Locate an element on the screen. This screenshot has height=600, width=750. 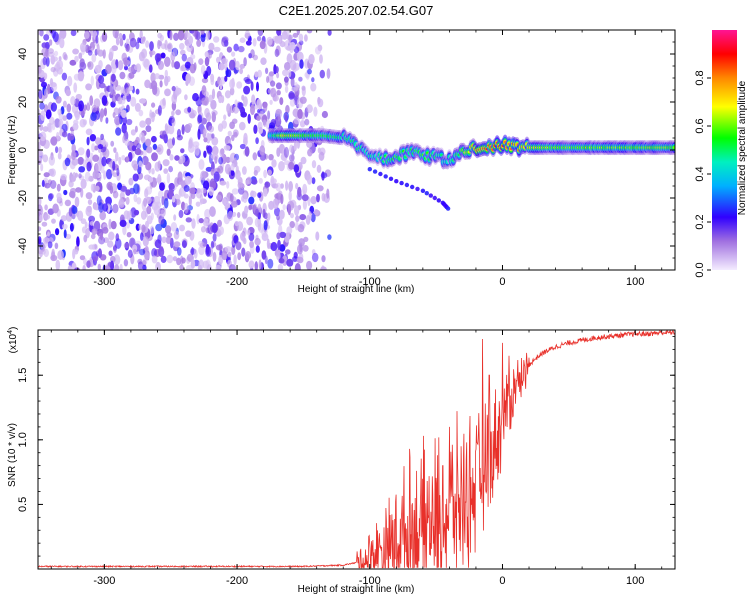
y-tick-label: 20 is located at coordinates (23, 102).